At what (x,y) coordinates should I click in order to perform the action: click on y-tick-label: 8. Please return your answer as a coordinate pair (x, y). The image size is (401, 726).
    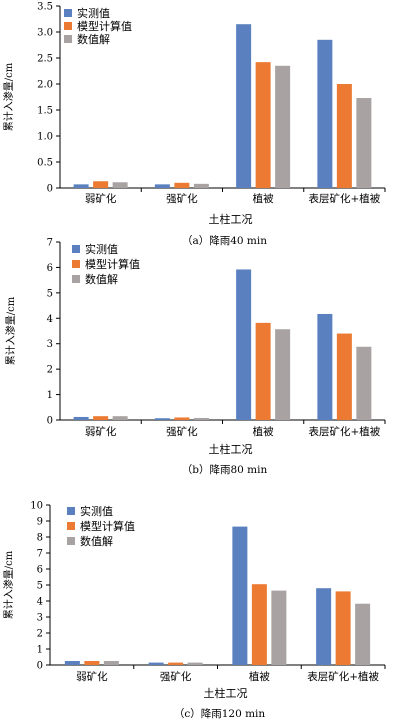
    Looking at the image, I should click on (40, 538).